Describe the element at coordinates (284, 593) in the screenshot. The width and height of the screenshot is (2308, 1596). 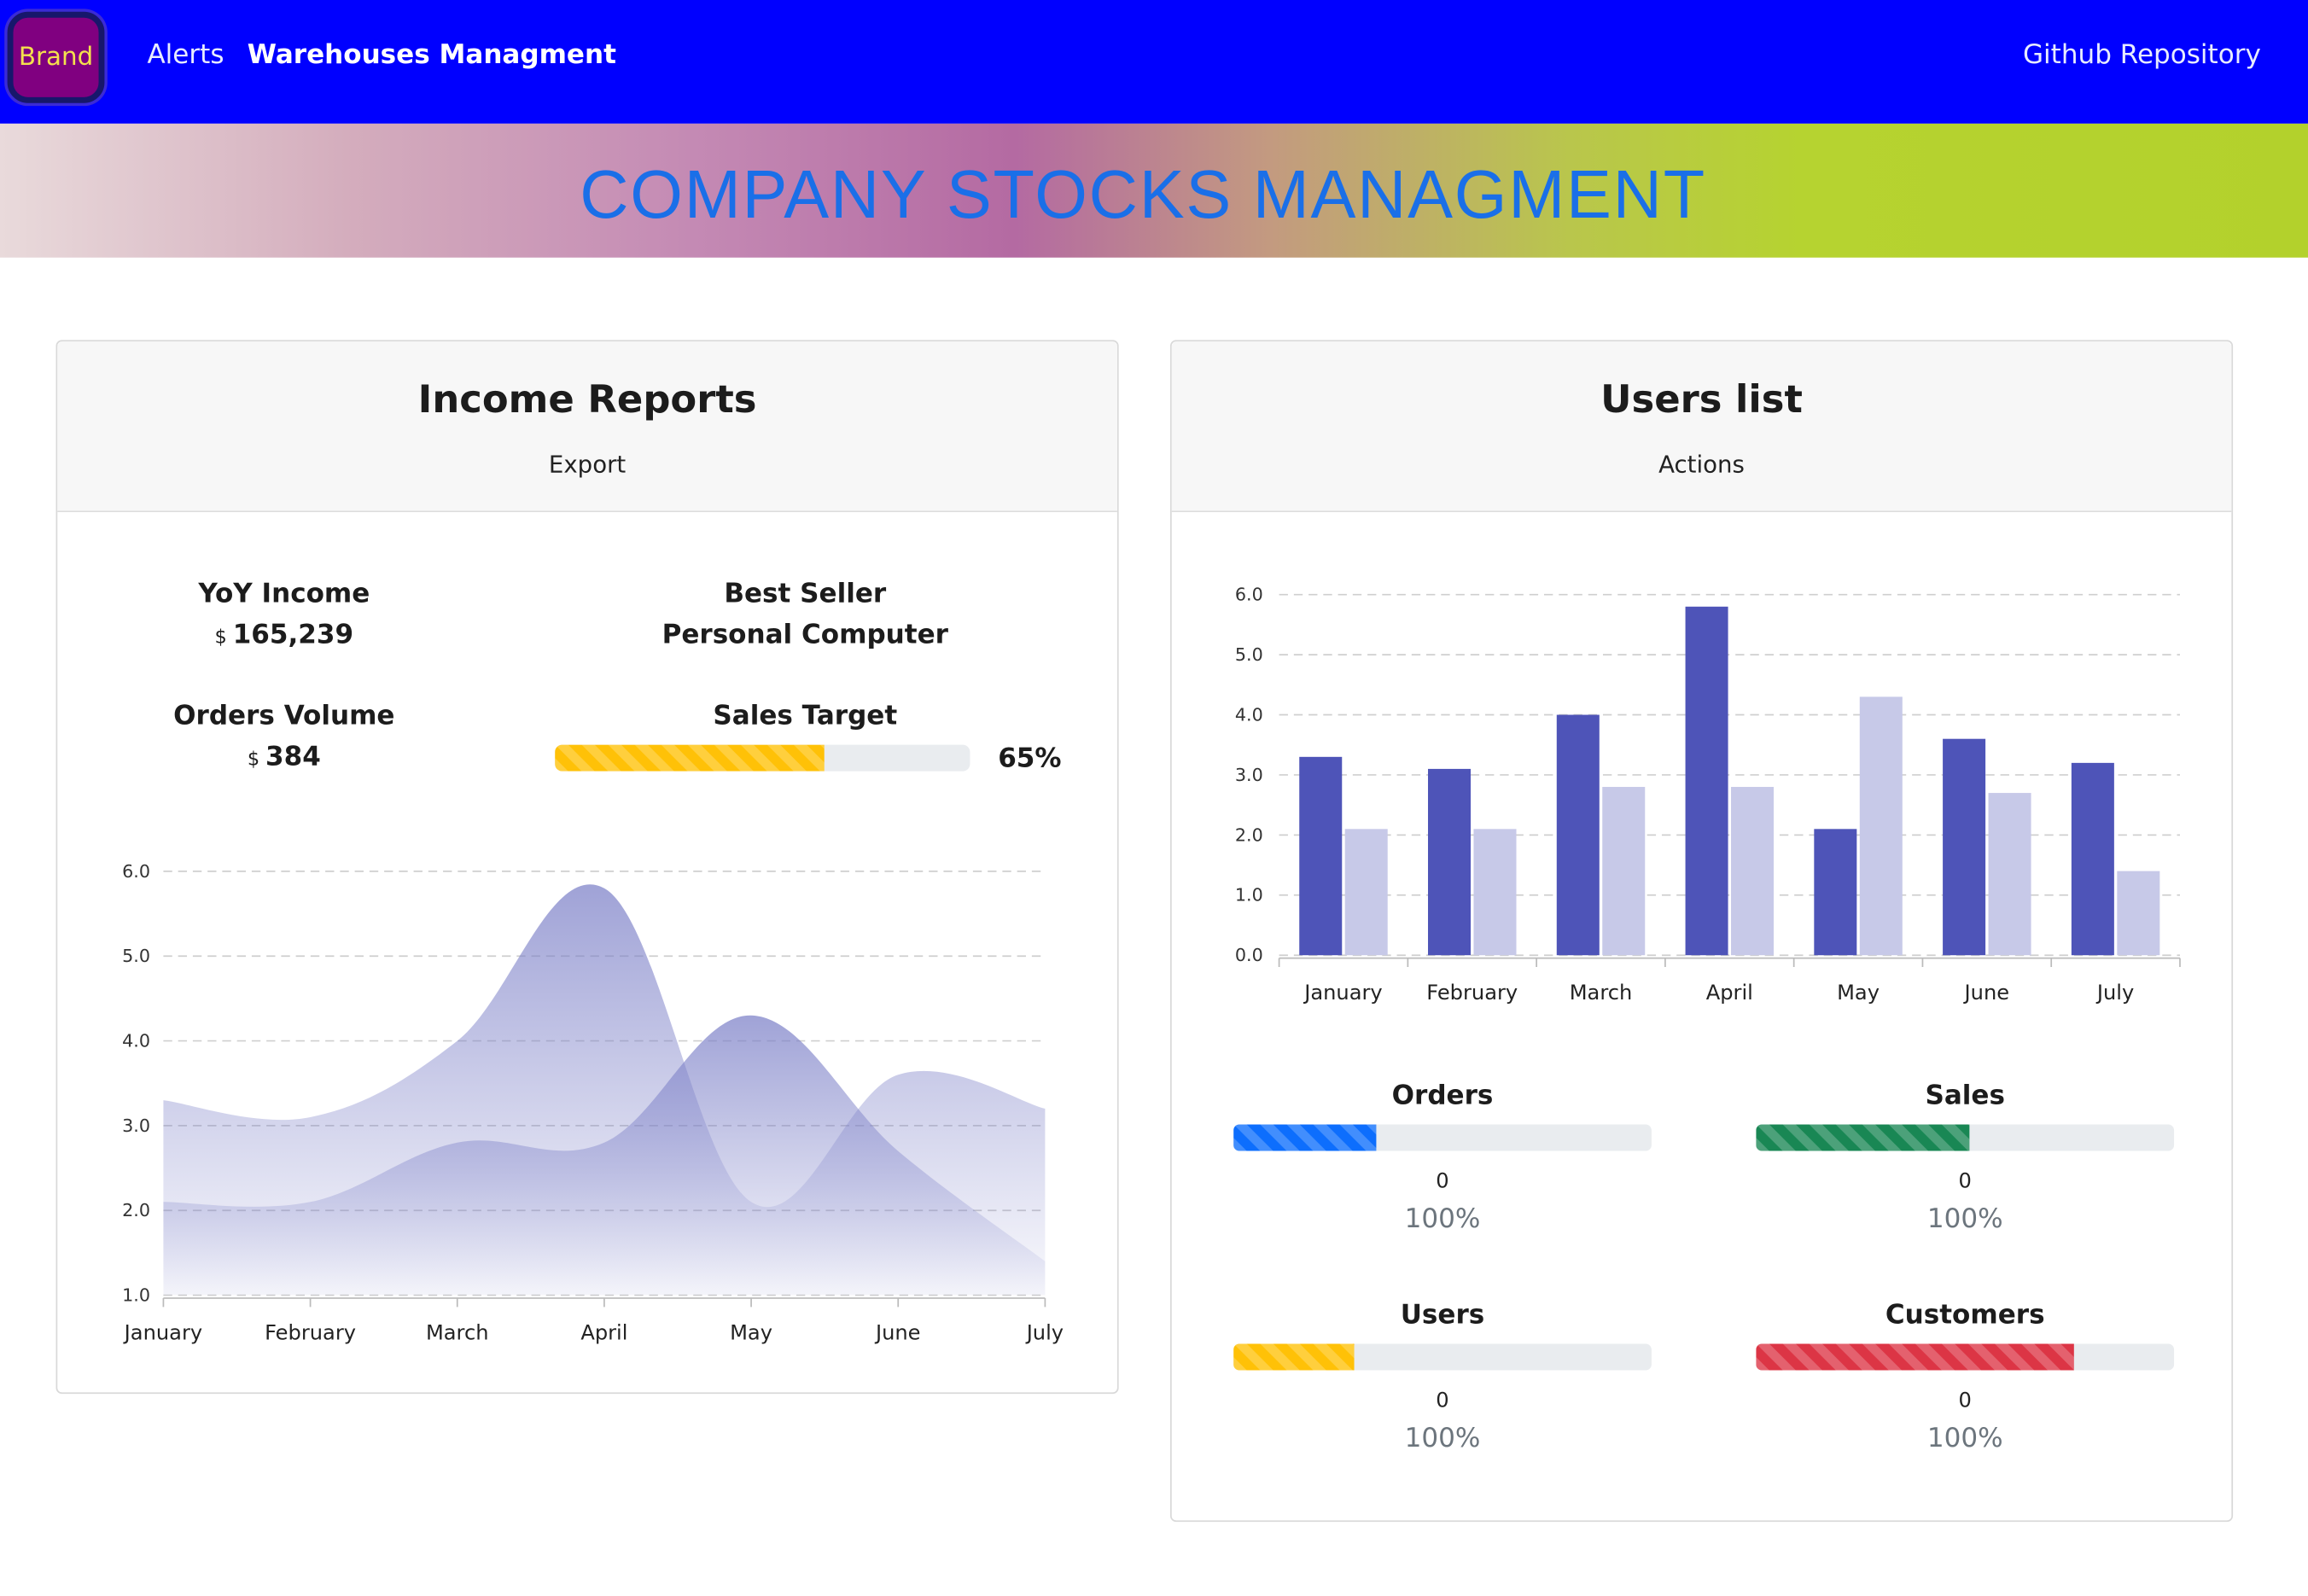
I see `yoy-income-label: YoY Income` at that location.